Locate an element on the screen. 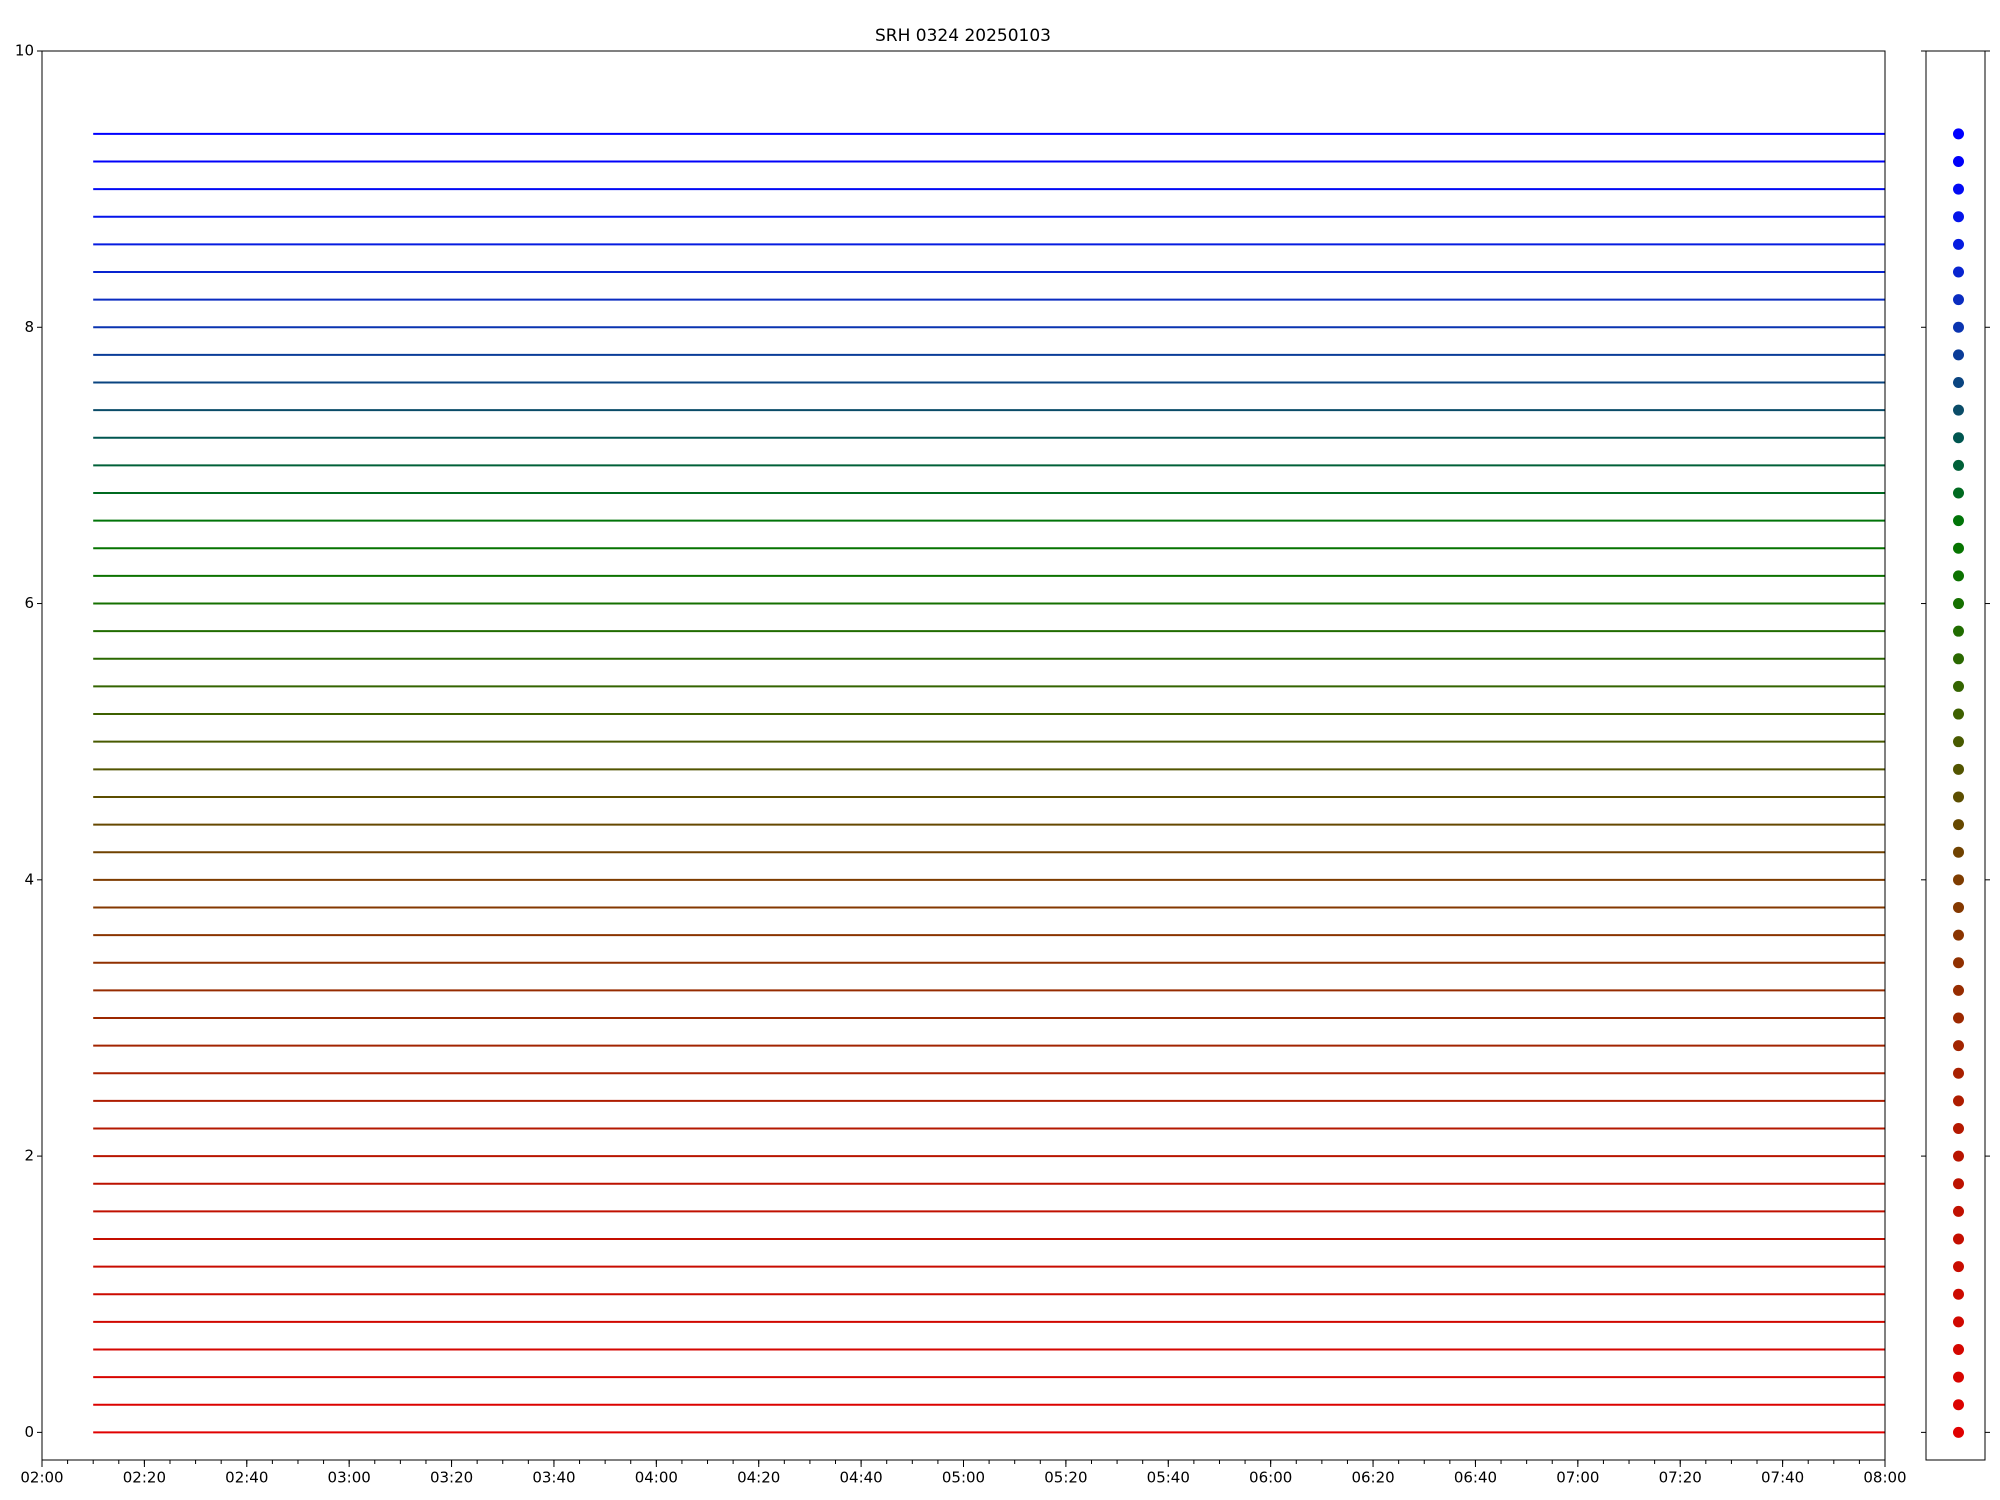 The image size is (2000, 1500). panel-frame is located at coordinates (1955, 755).